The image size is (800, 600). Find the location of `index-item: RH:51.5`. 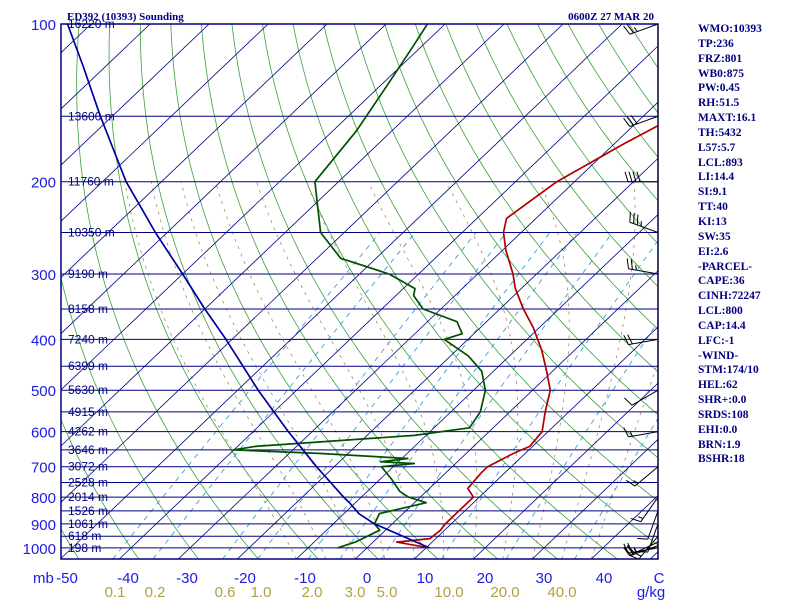

index-item: RH:51.5 is located at coordinates (719, 103).